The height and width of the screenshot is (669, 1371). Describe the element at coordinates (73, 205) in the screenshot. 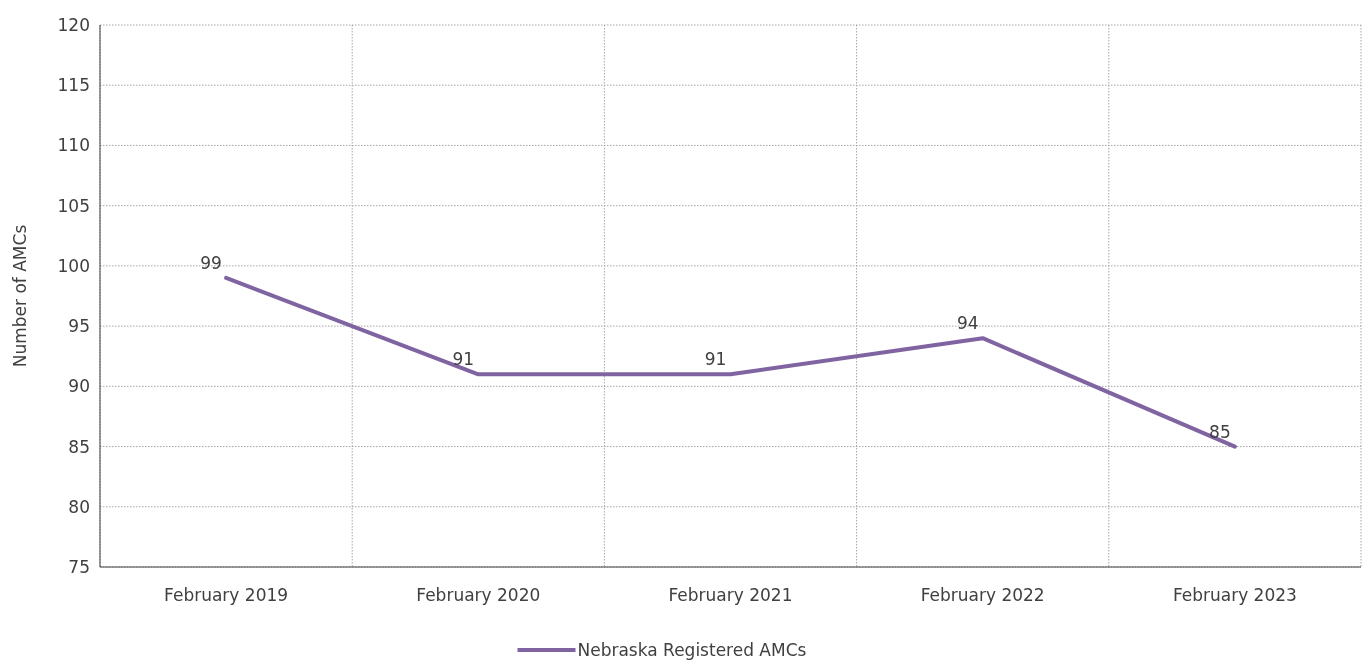

I see `y-tick-label: 105` at that location.